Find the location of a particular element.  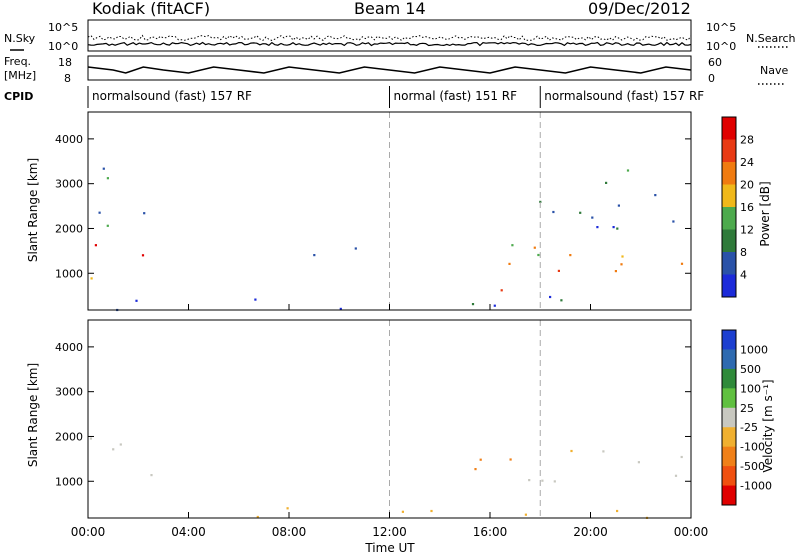

power-colorbar-tick: 4 is located at coordinates (743, 275).